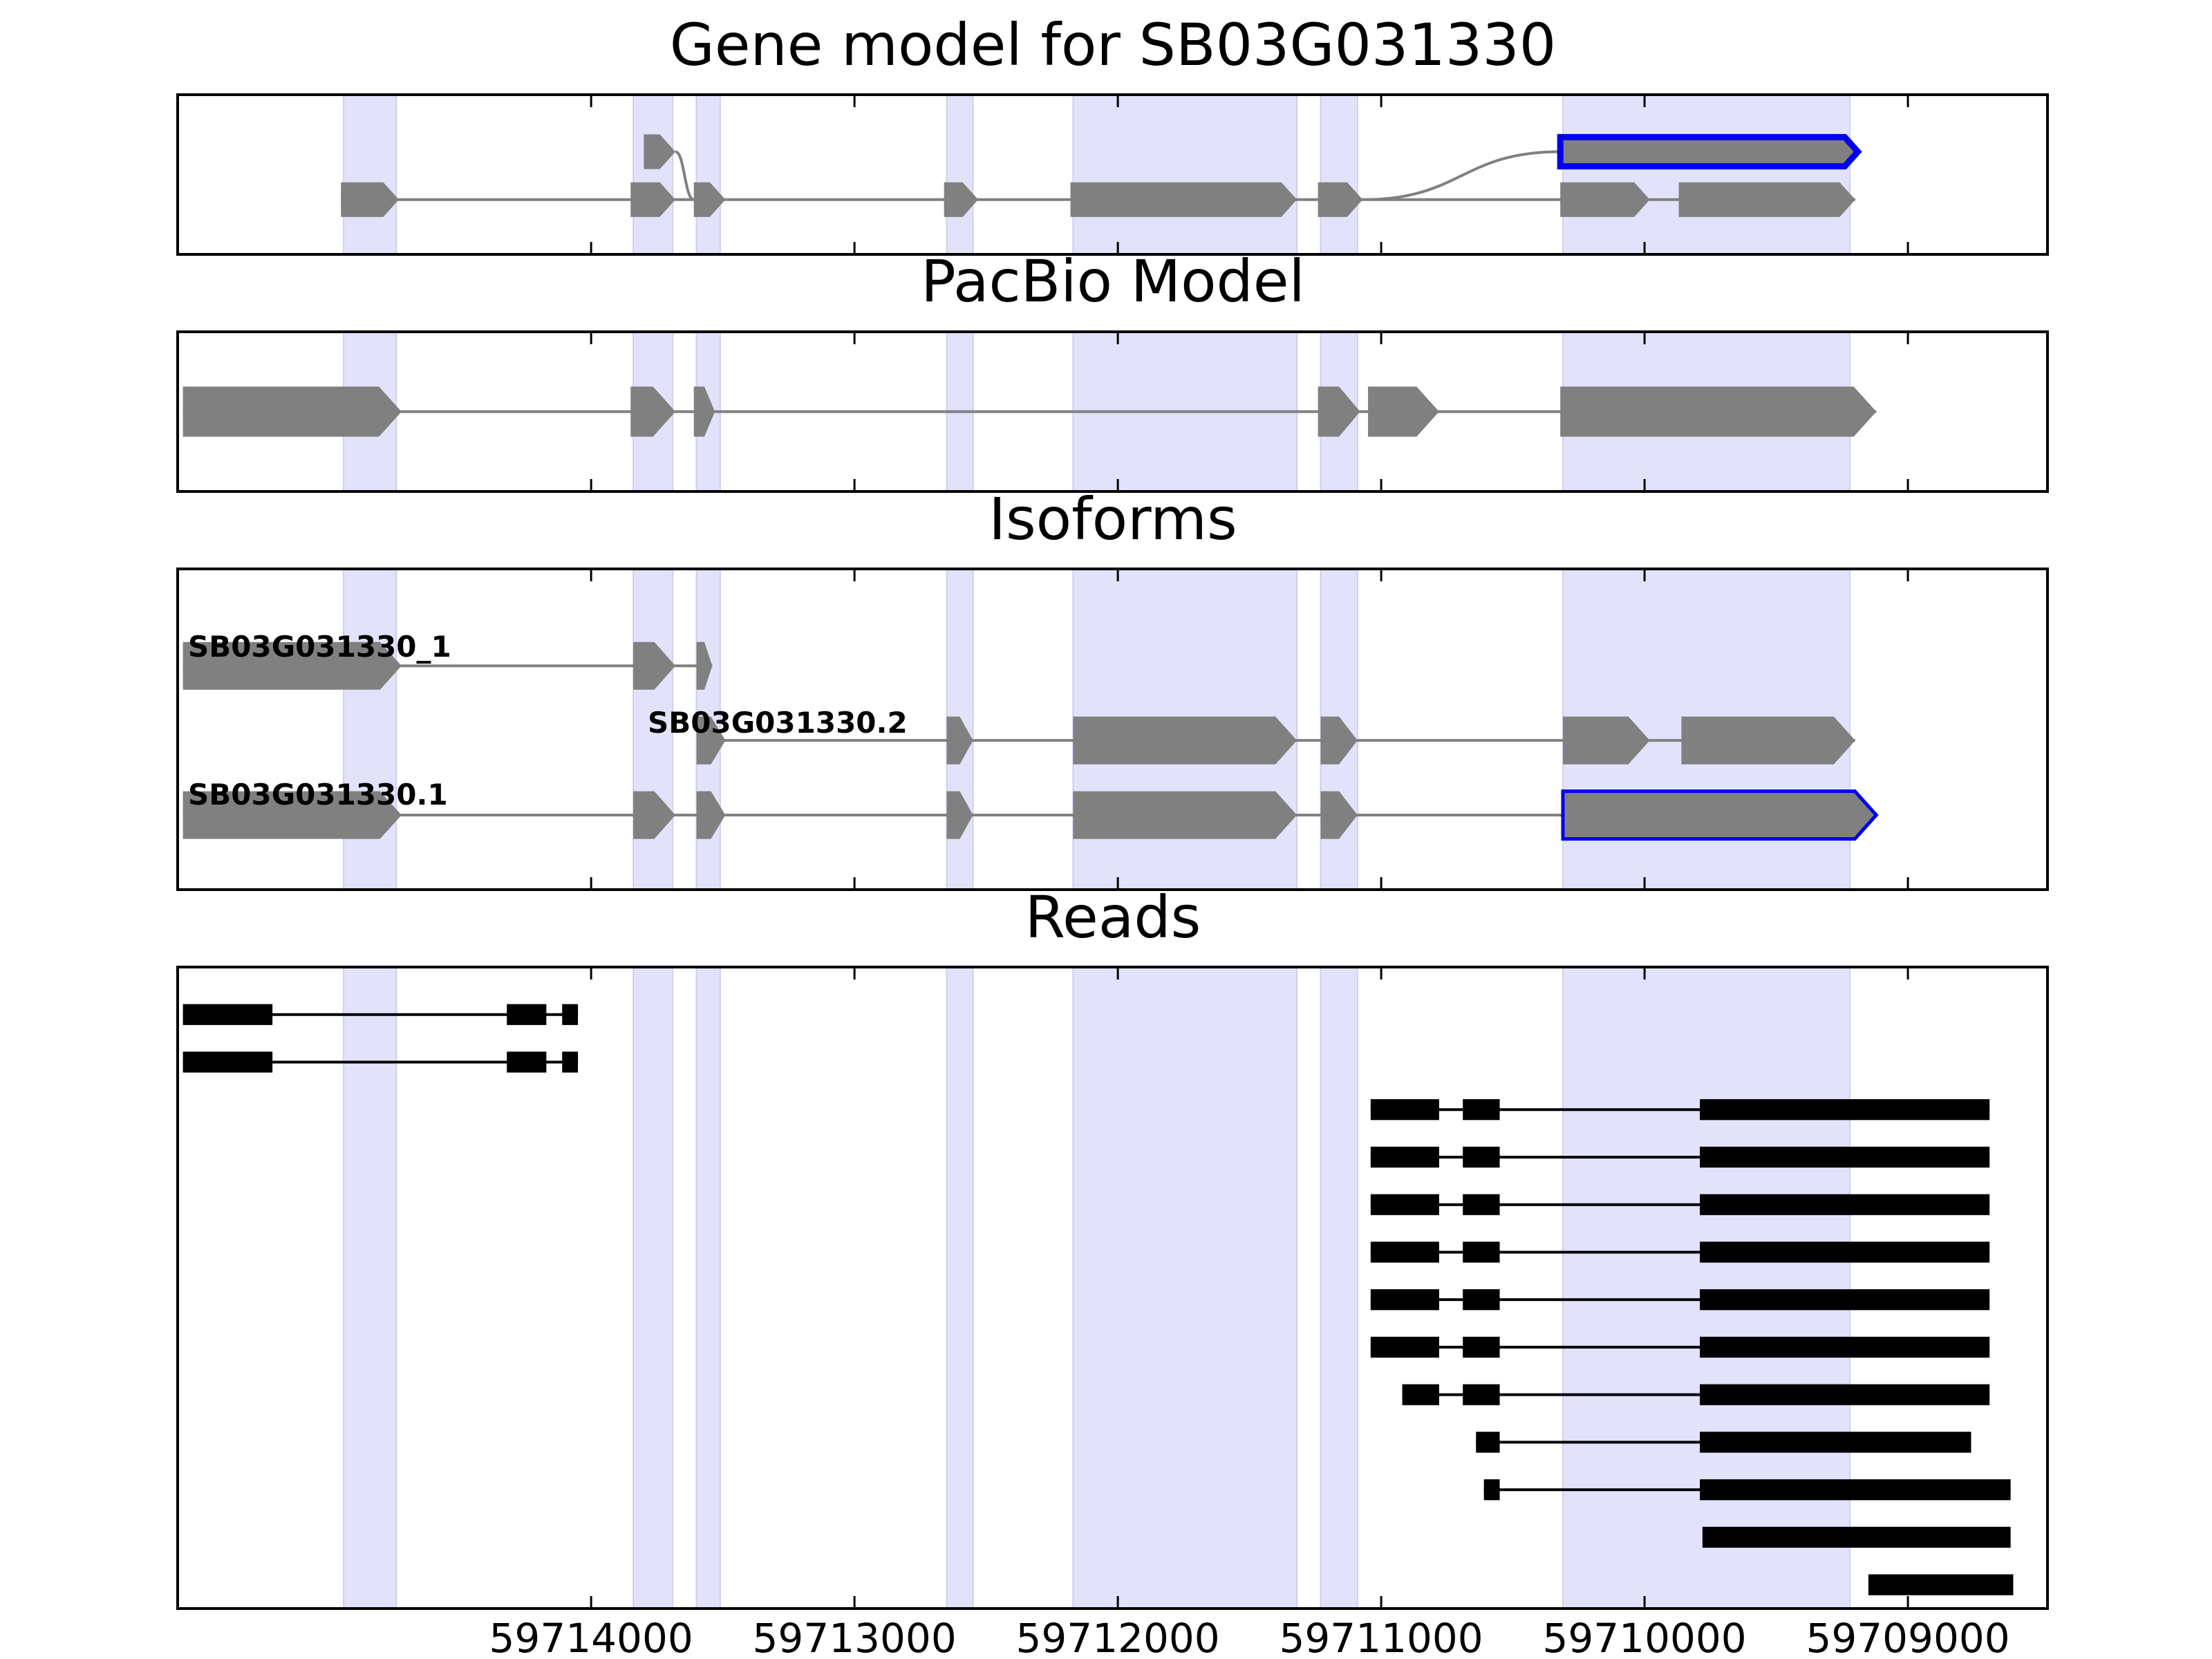  What do you see at coordinates (318, 795) in the screenshot?
I see `isoform-label: SB03G031330.1` at bounding box center [318, 795].